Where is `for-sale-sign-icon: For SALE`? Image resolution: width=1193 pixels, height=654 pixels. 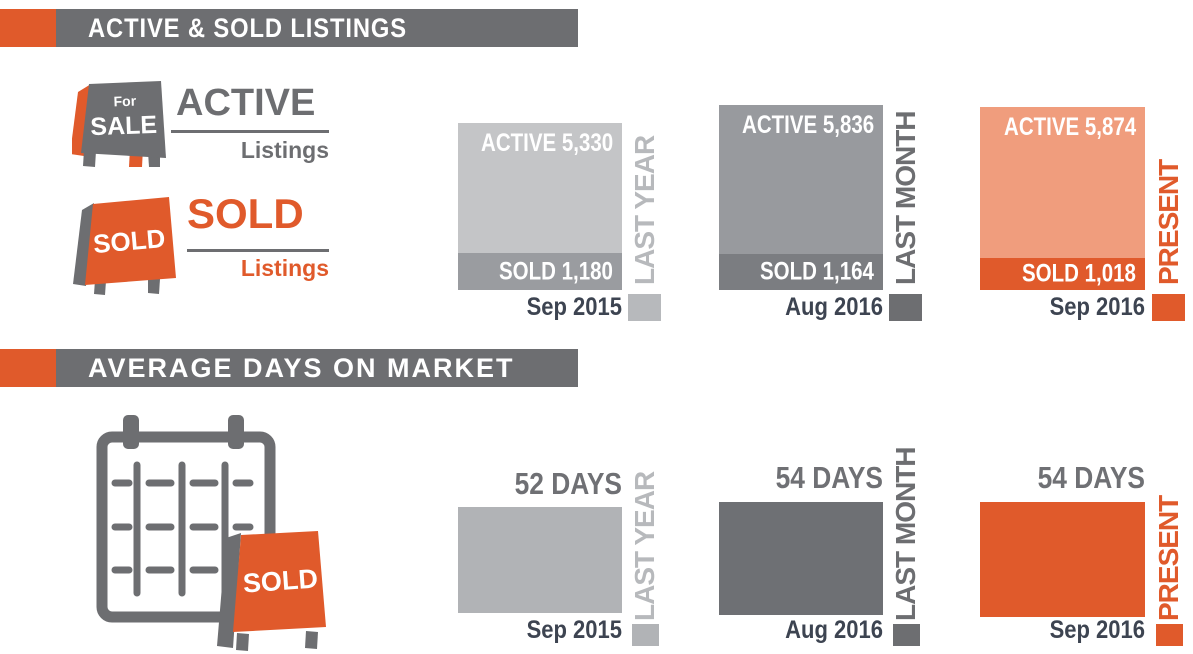 for-sale-sign-icon: For SALE is located at coordinates (119, 124).